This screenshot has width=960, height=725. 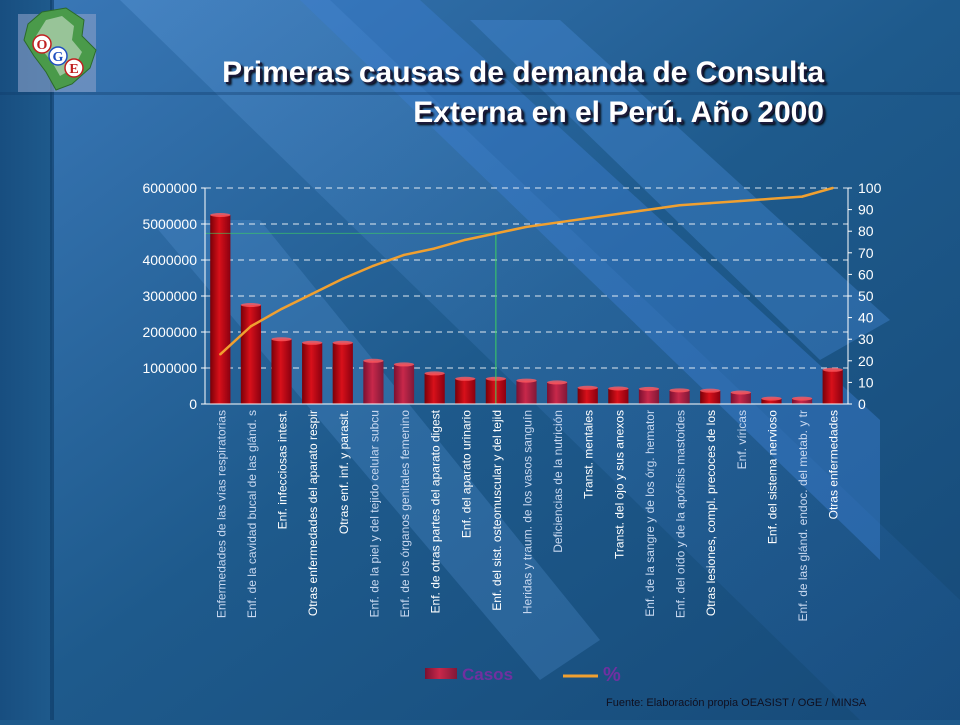 I want to click on category-label: Transt. mentales, so click(x=589, y=454).